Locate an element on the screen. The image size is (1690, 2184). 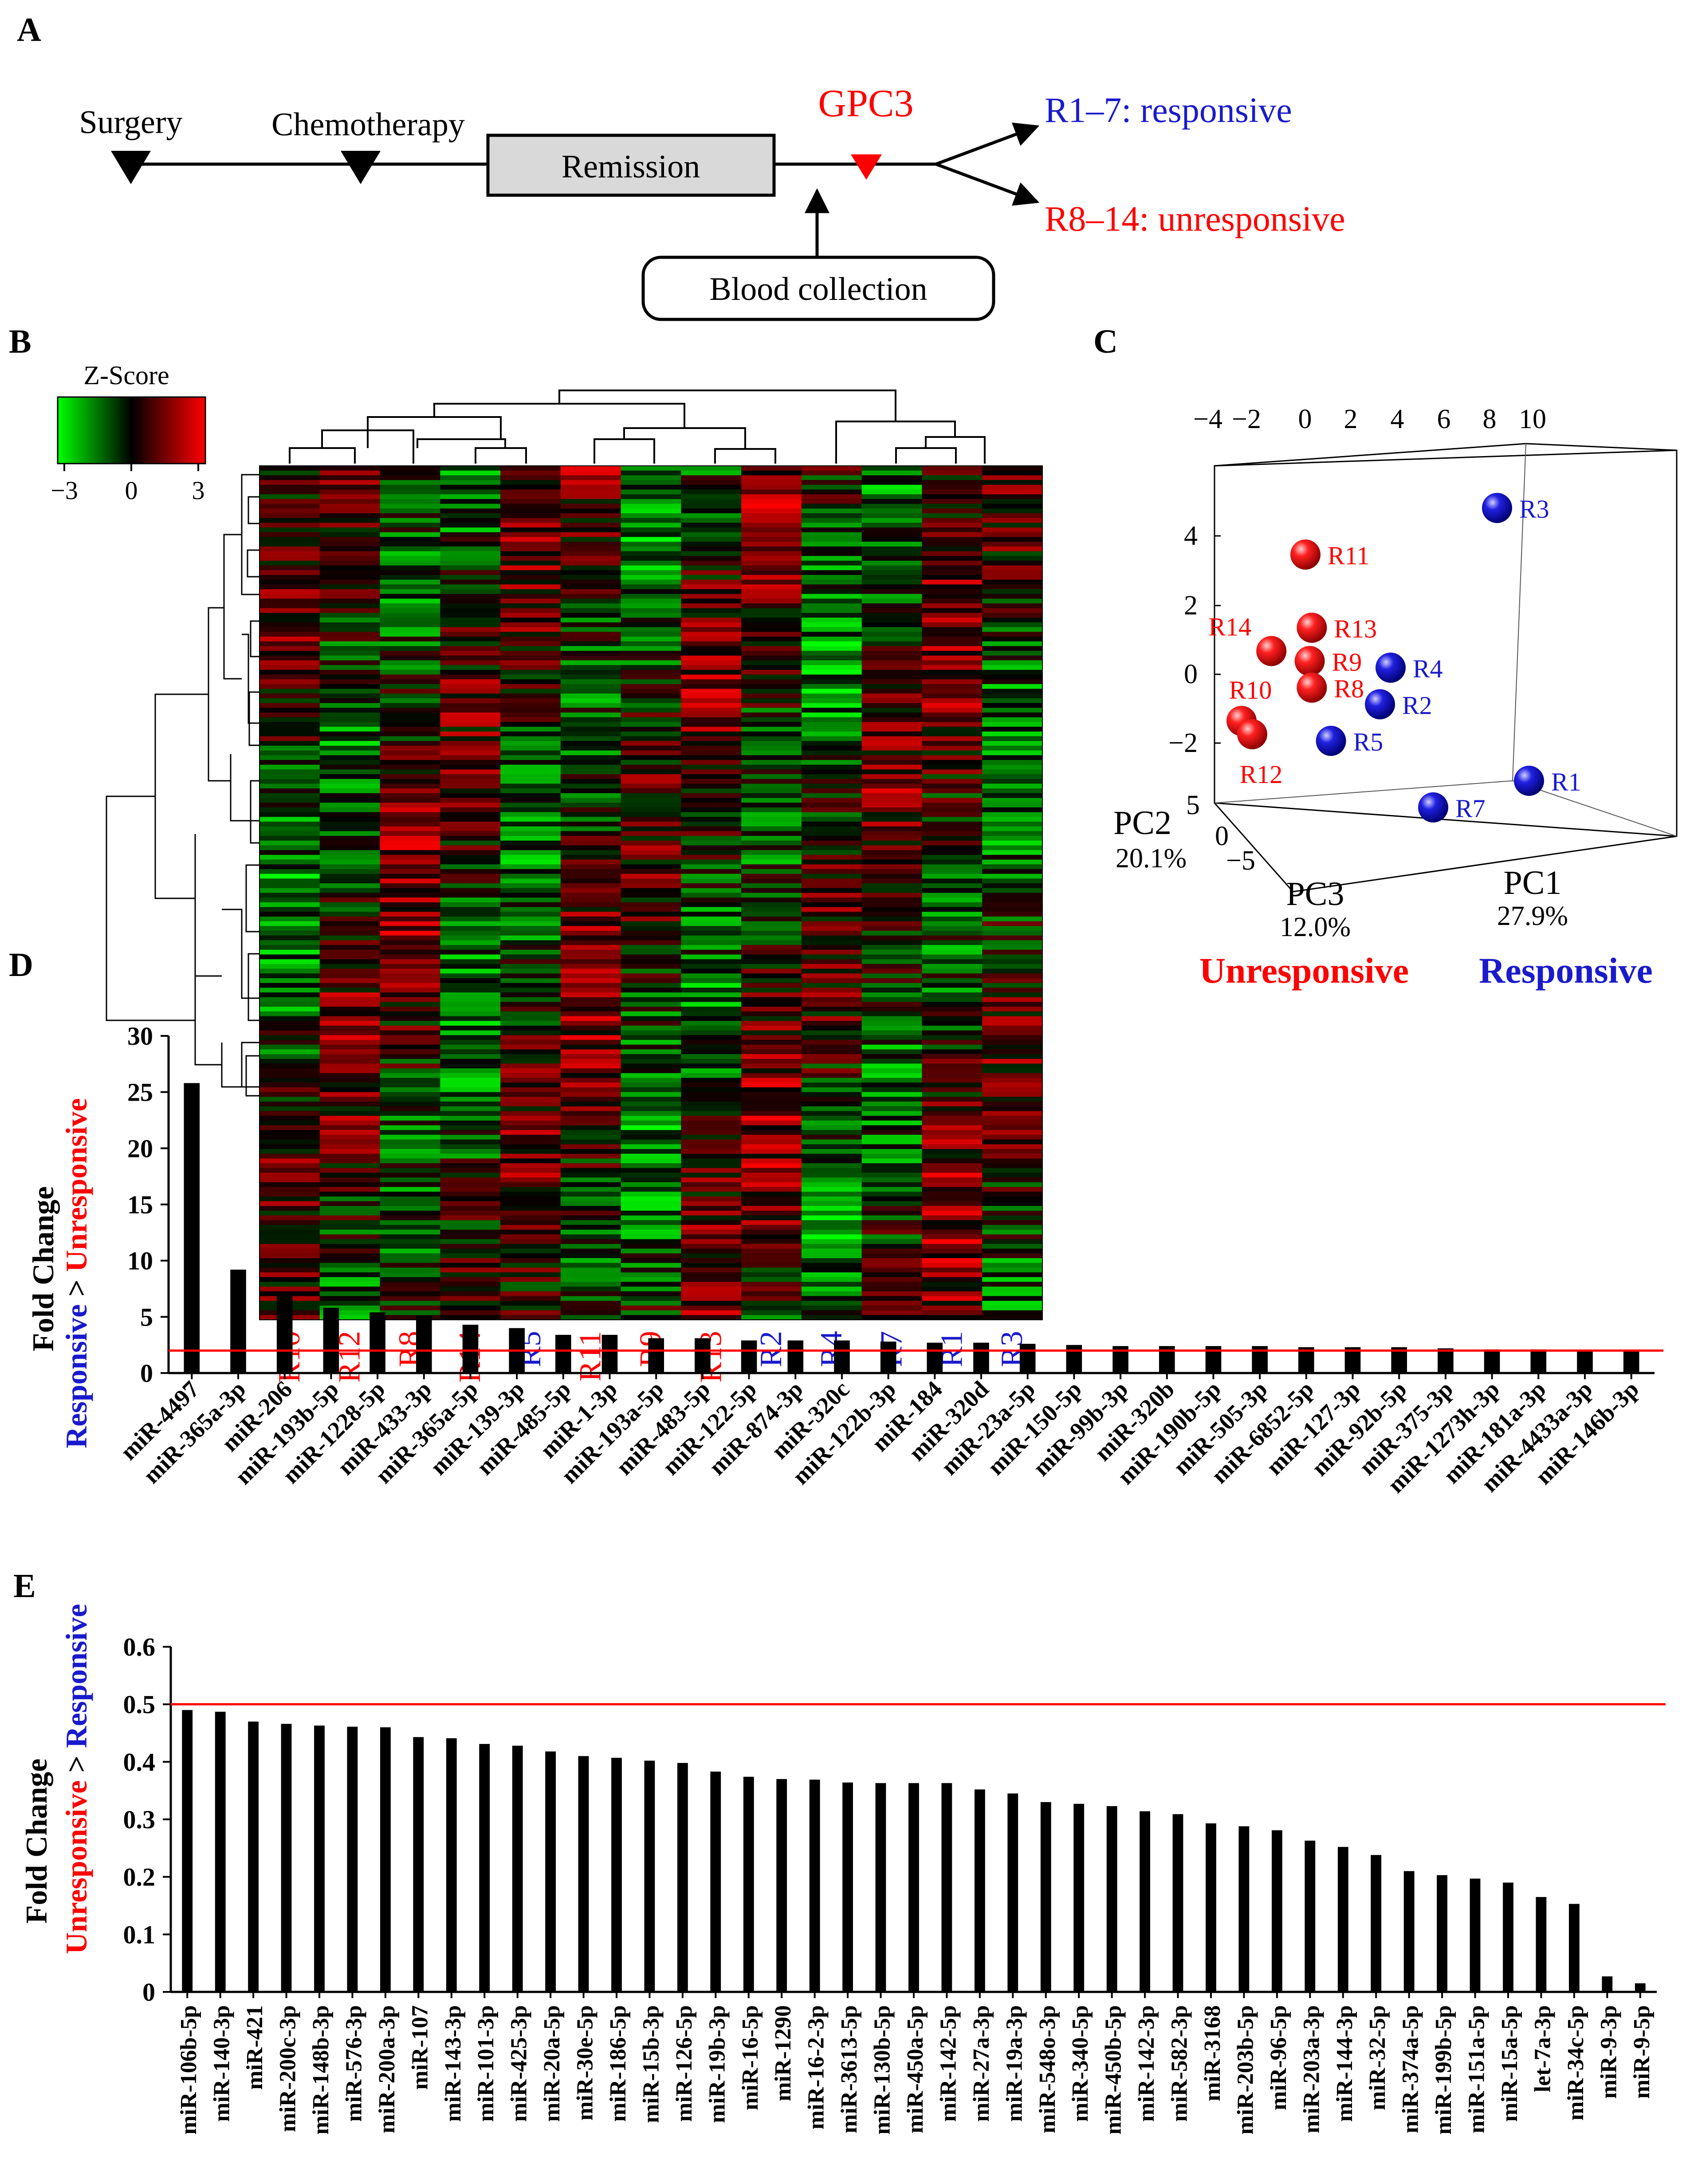
x-tick-label: miR-421 is located at coordinates (254, 2047).